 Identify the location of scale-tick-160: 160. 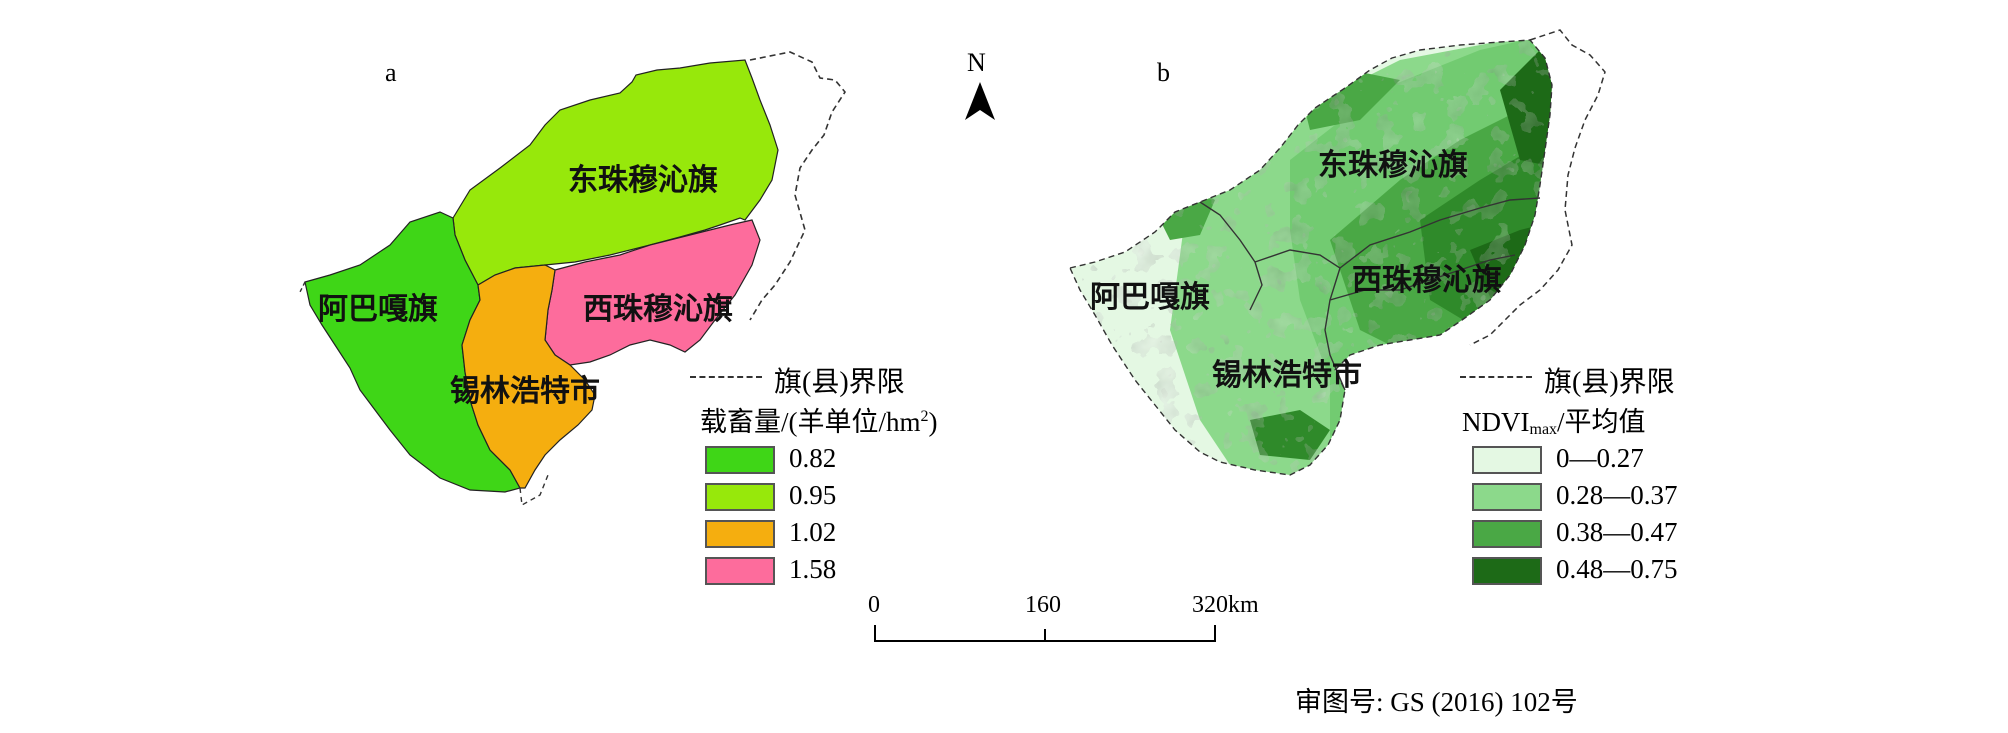
(1043, 605).